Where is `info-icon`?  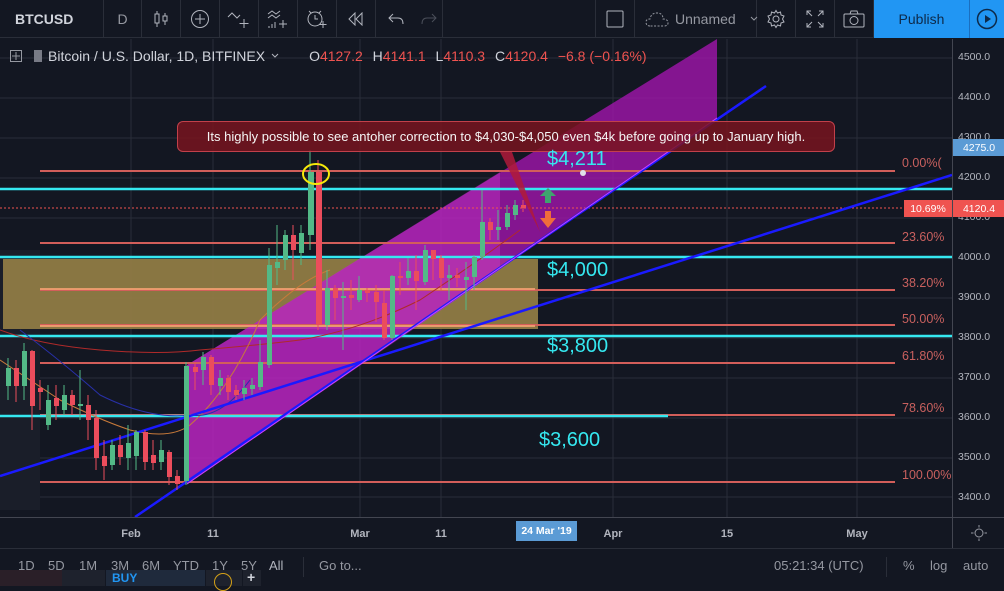 info-icon is located at coordinates (223, 582).